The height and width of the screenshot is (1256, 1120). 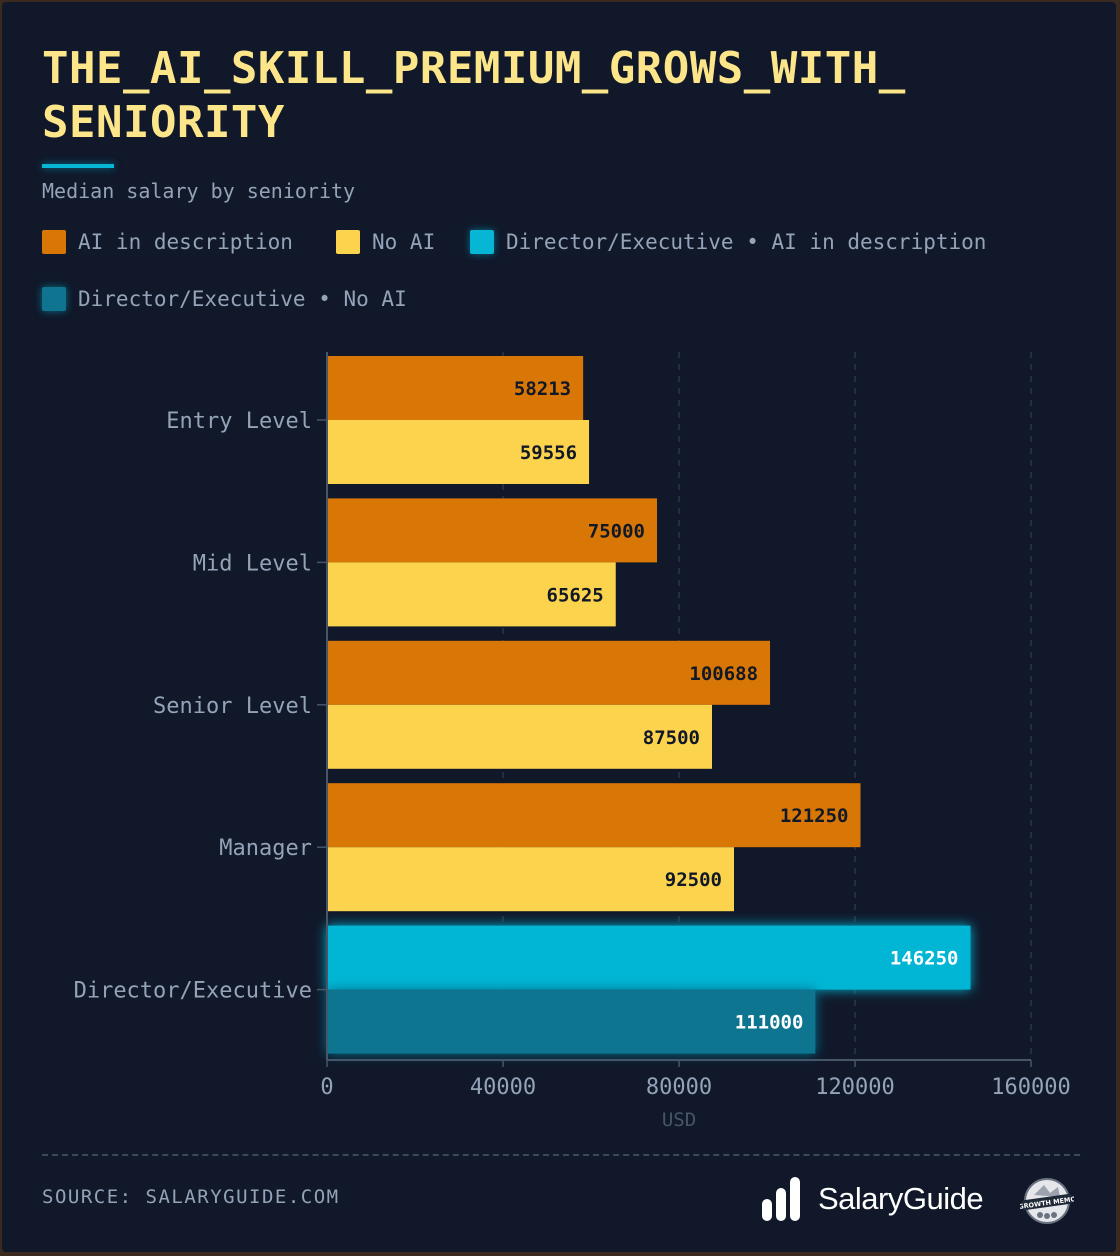 I want to click on bar-value-label: 59556, so click(x=548, y=453).